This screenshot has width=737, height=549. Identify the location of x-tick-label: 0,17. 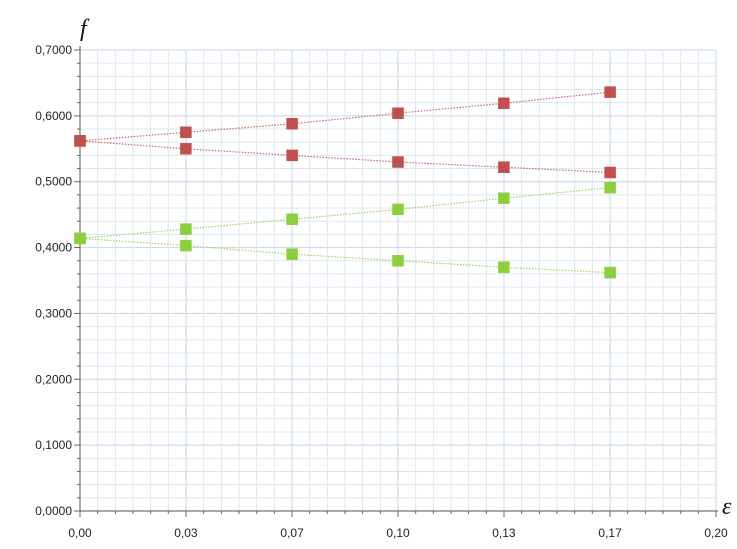
(610, 533).